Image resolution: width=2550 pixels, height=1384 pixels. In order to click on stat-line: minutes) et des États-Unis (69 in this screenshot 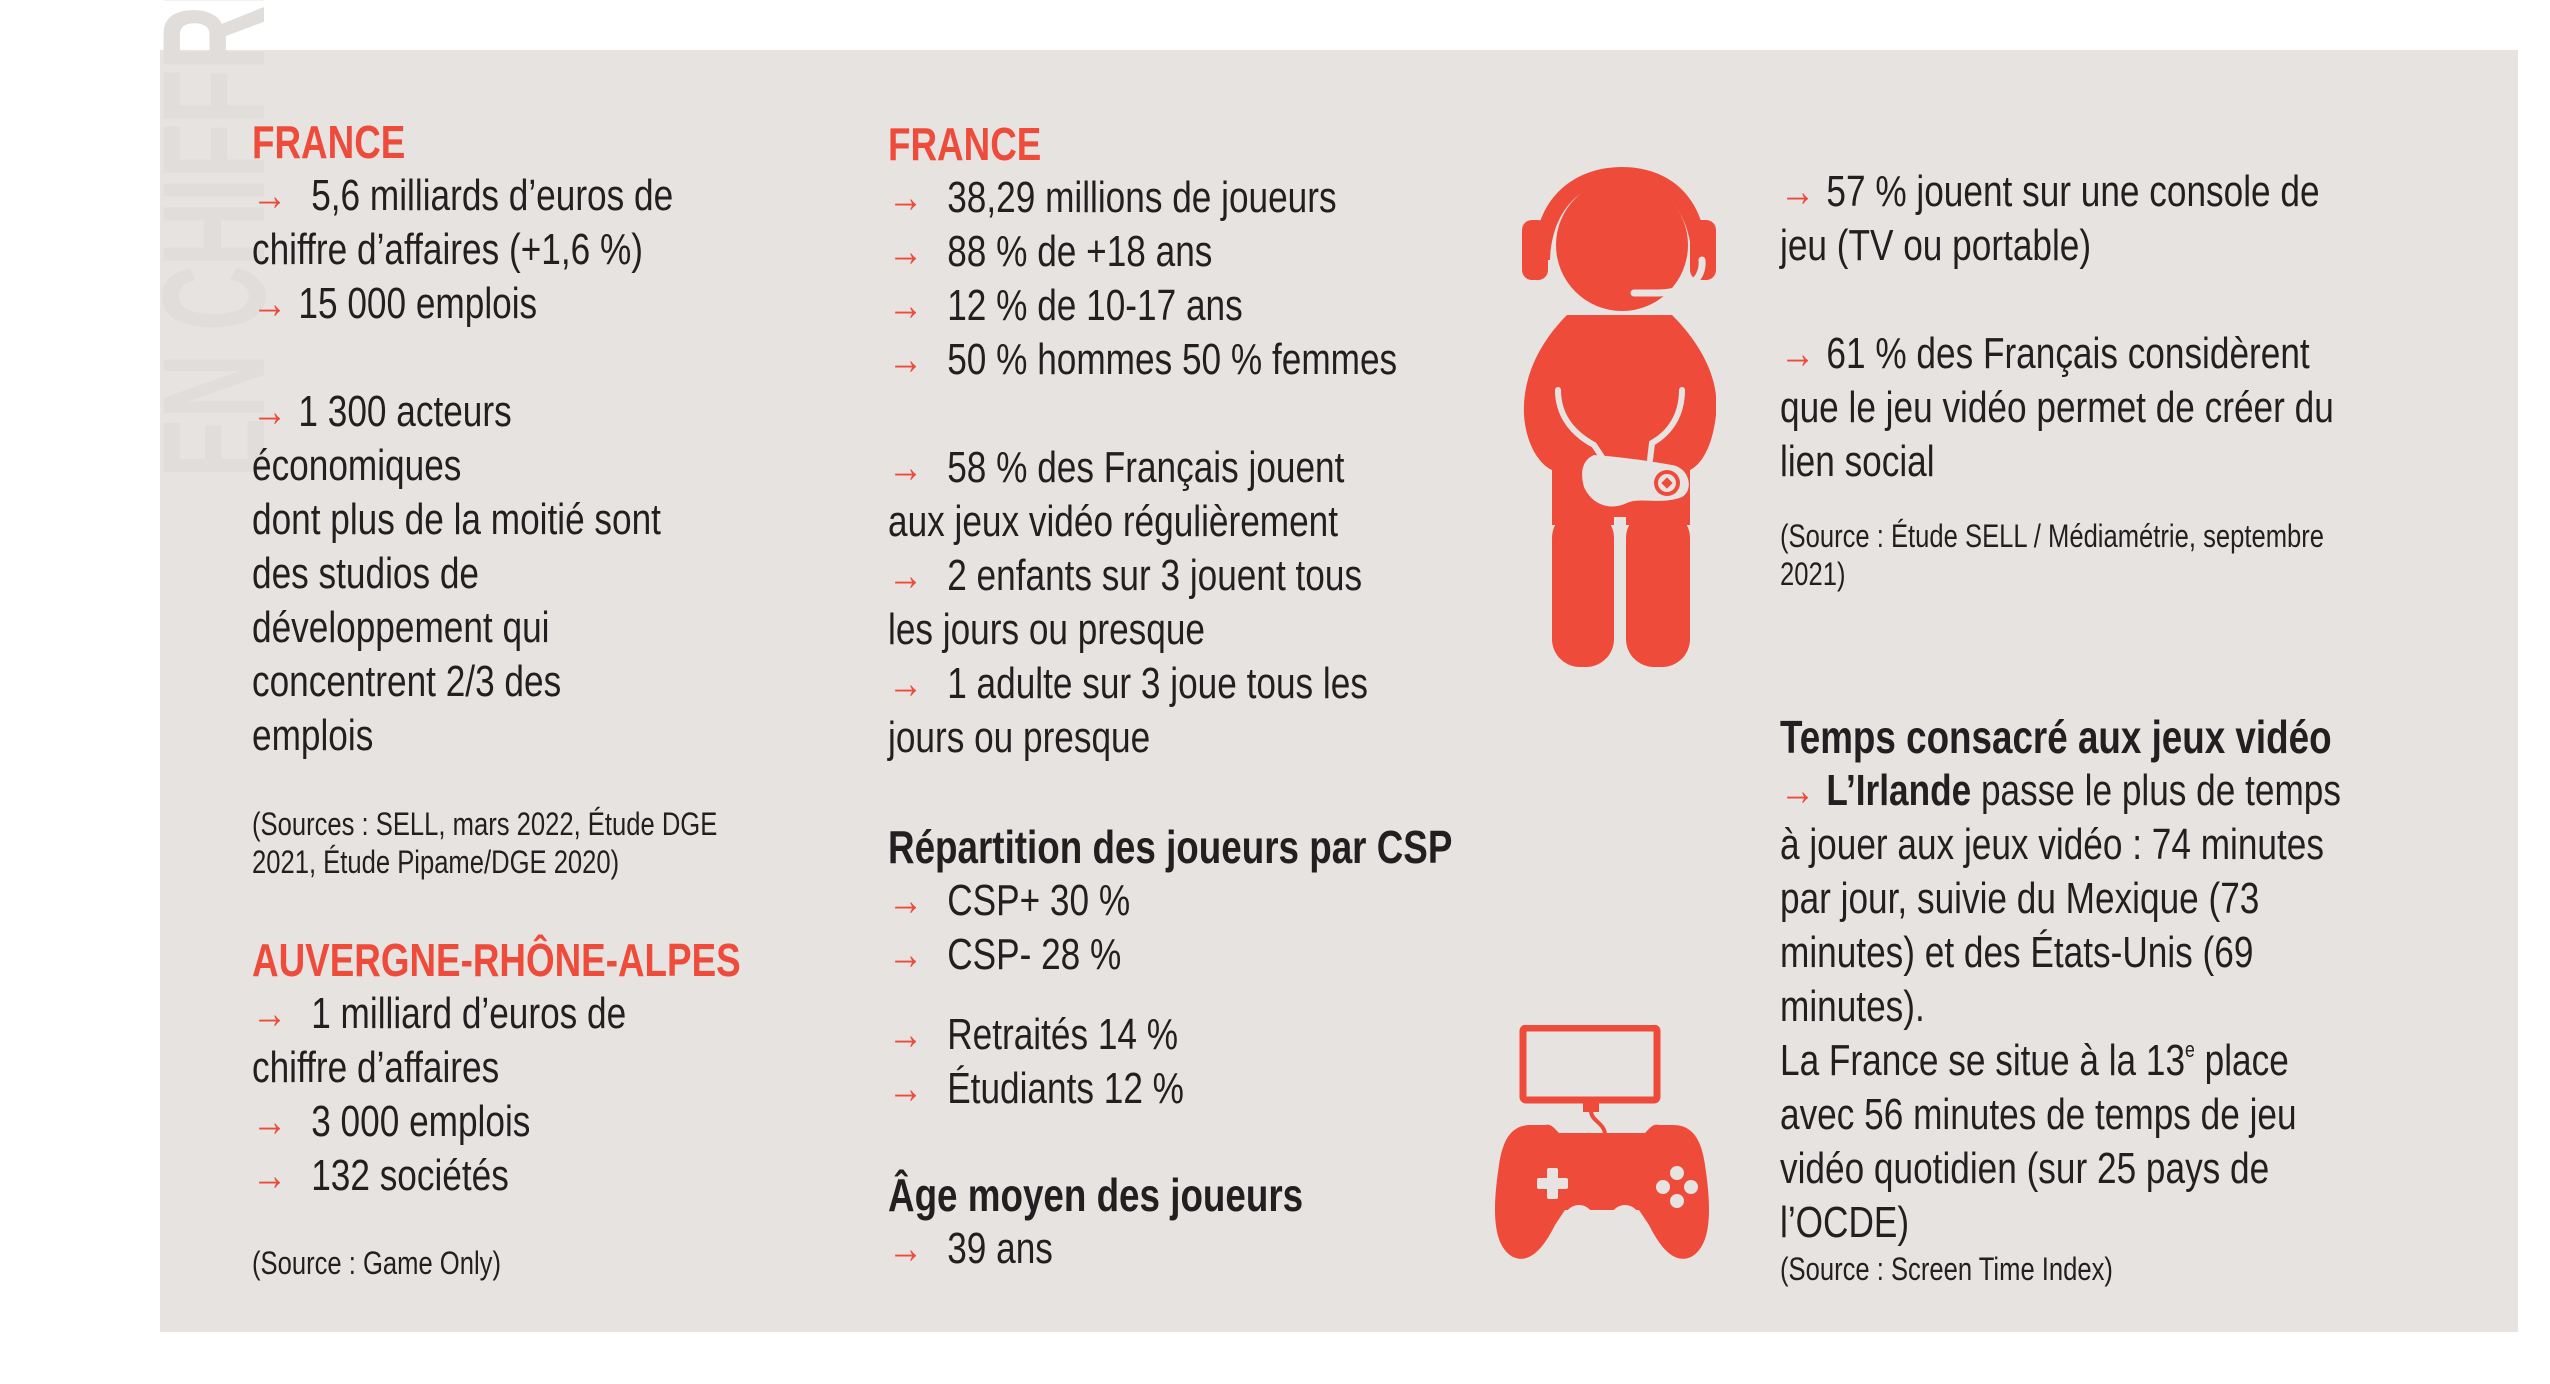, I will do `click(2017, 952)`.